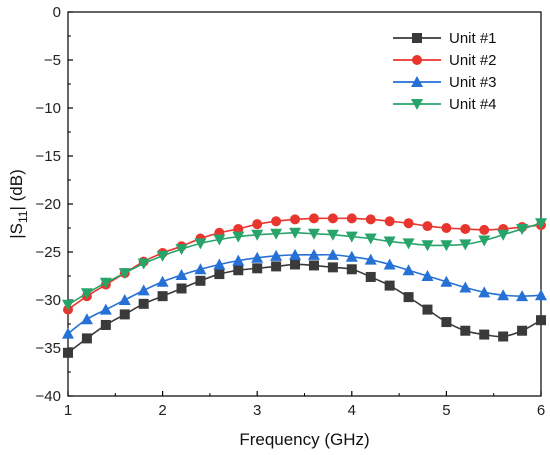  I want to click on legend-entry: Unit #4, so click(445, 104).